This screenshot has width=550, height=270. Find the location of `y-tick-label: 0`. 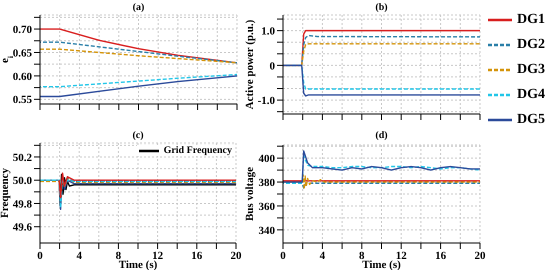

y-tick-label: 0 is located at coordinates (273, 66).